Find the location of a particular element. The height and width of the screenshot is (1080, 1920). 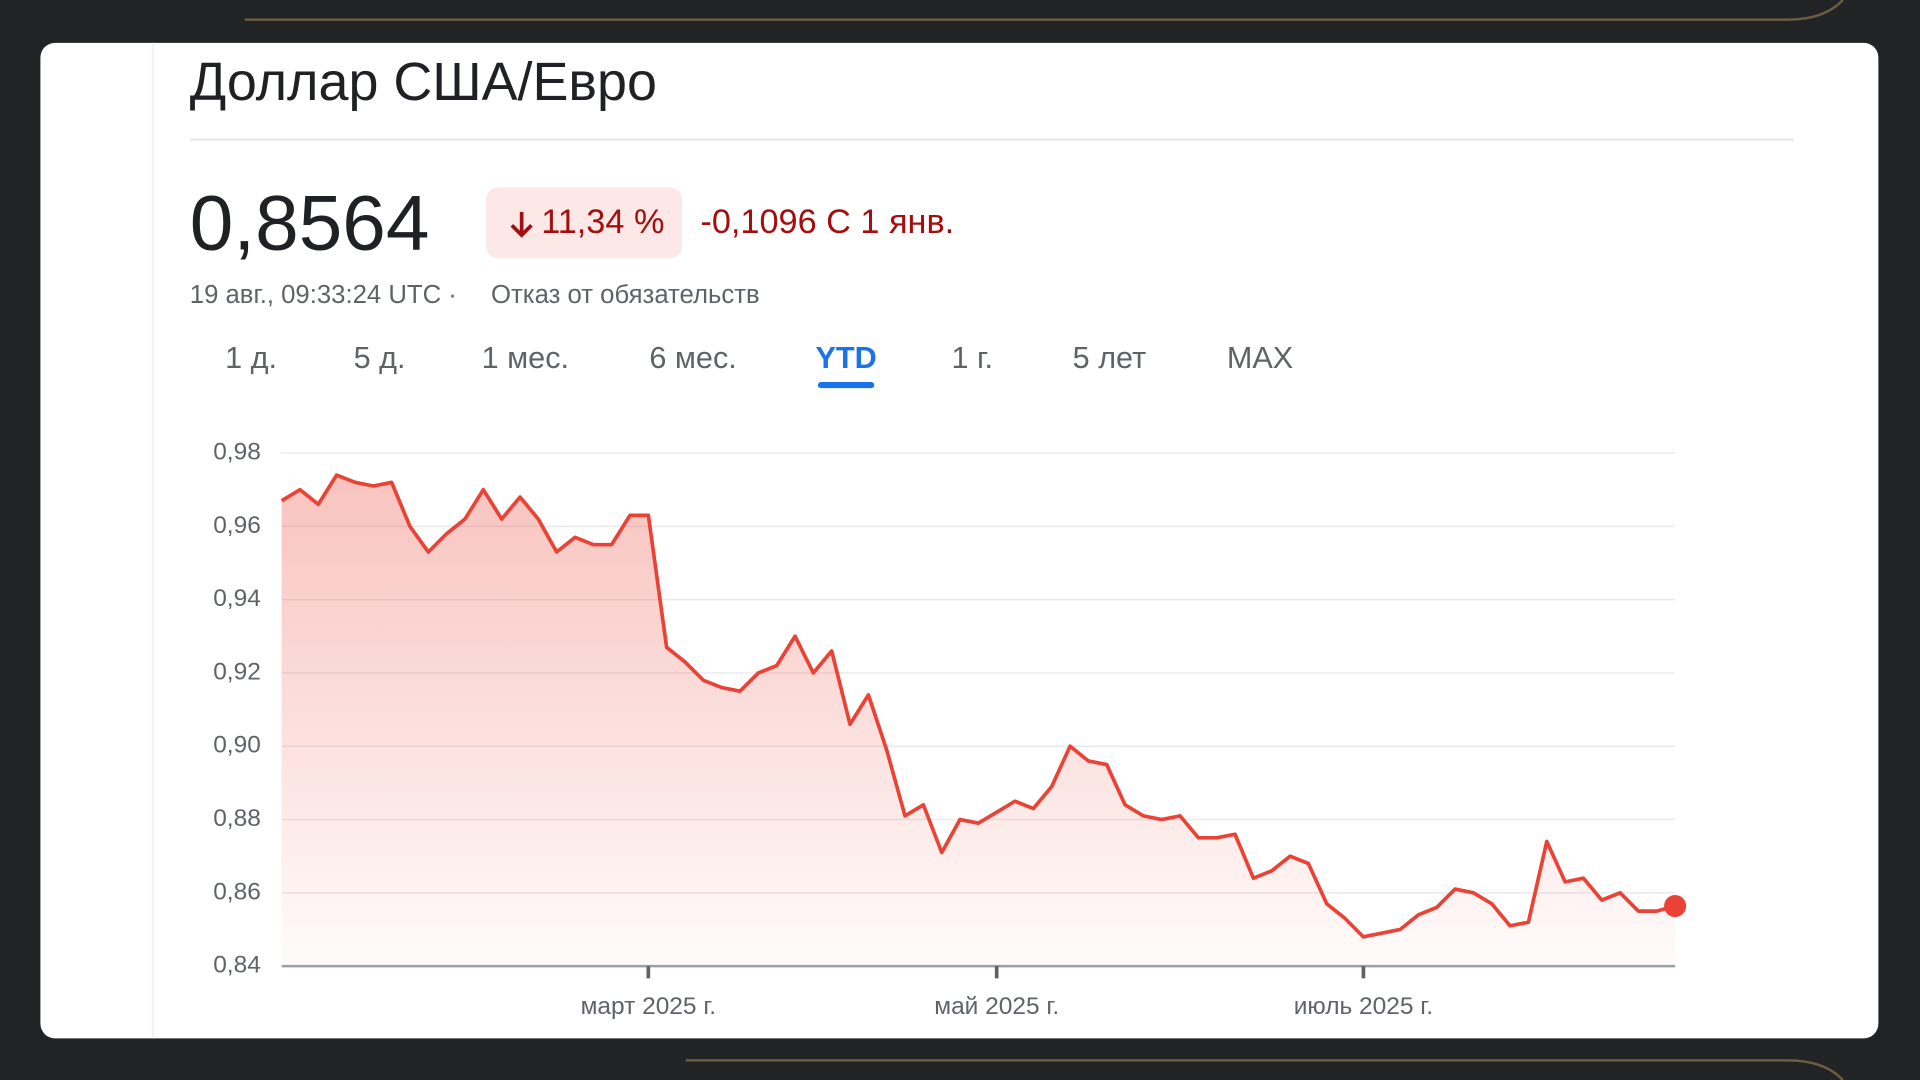

y-tick-label: 0,98 is located at coordinates (237, 452).